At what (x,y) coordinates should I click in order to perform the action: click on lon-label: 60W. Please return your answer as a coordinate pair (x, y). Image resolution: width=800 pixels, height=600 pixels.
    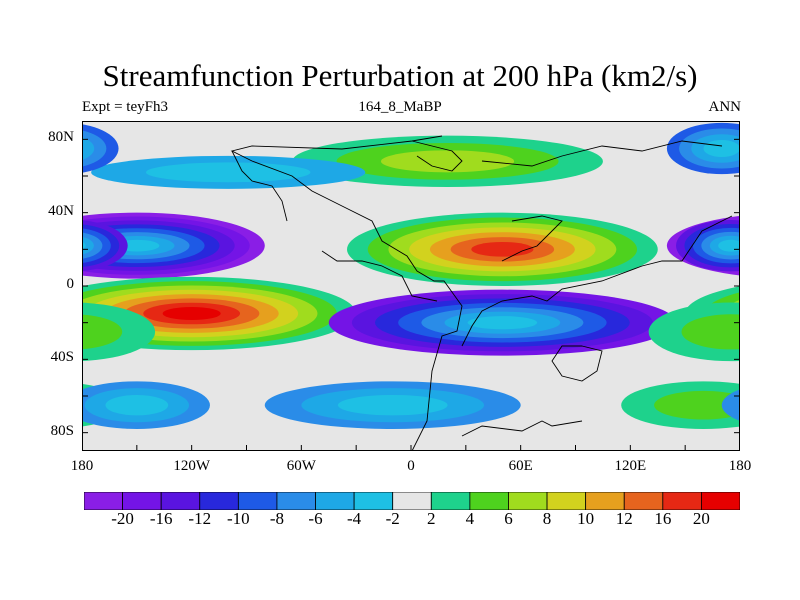
    Looking at the image, I should click on (301, 466).